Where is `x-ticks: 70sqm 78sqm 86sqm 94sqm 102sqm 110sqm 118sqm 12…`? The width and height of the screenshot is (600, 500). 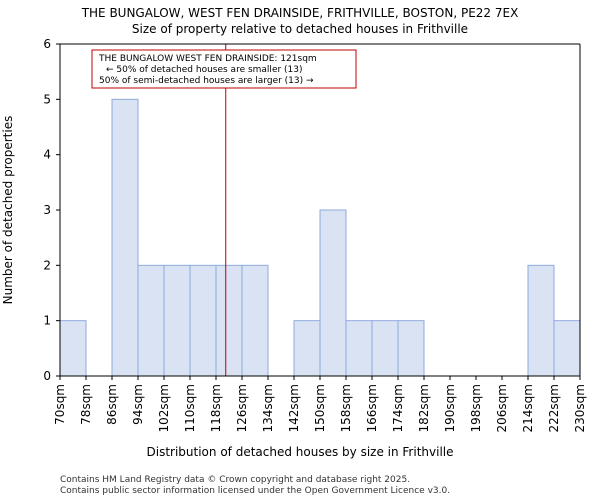 x-ticks: 70sqm 78sqm 86sqm 94sqm 102sqm 110sqm 118sqm 12… is located at coordinates (320, 404).